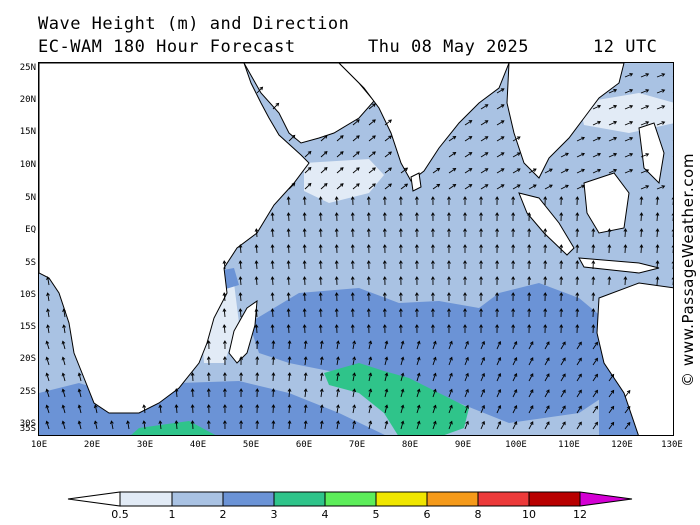  What do you see at coordinates (546, 224) in the screenshot?
I see `land-sumatra` at bounding box center [546, 224].